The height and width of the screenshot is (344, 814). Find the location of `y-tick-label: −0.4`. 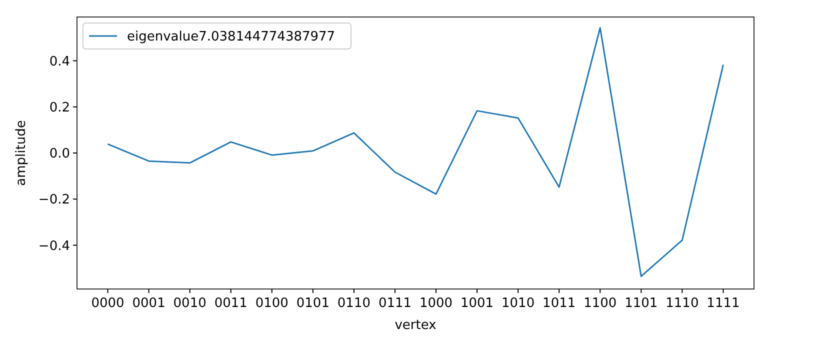

y-tick-label: −0.4 is located at coordinates (54, 246).